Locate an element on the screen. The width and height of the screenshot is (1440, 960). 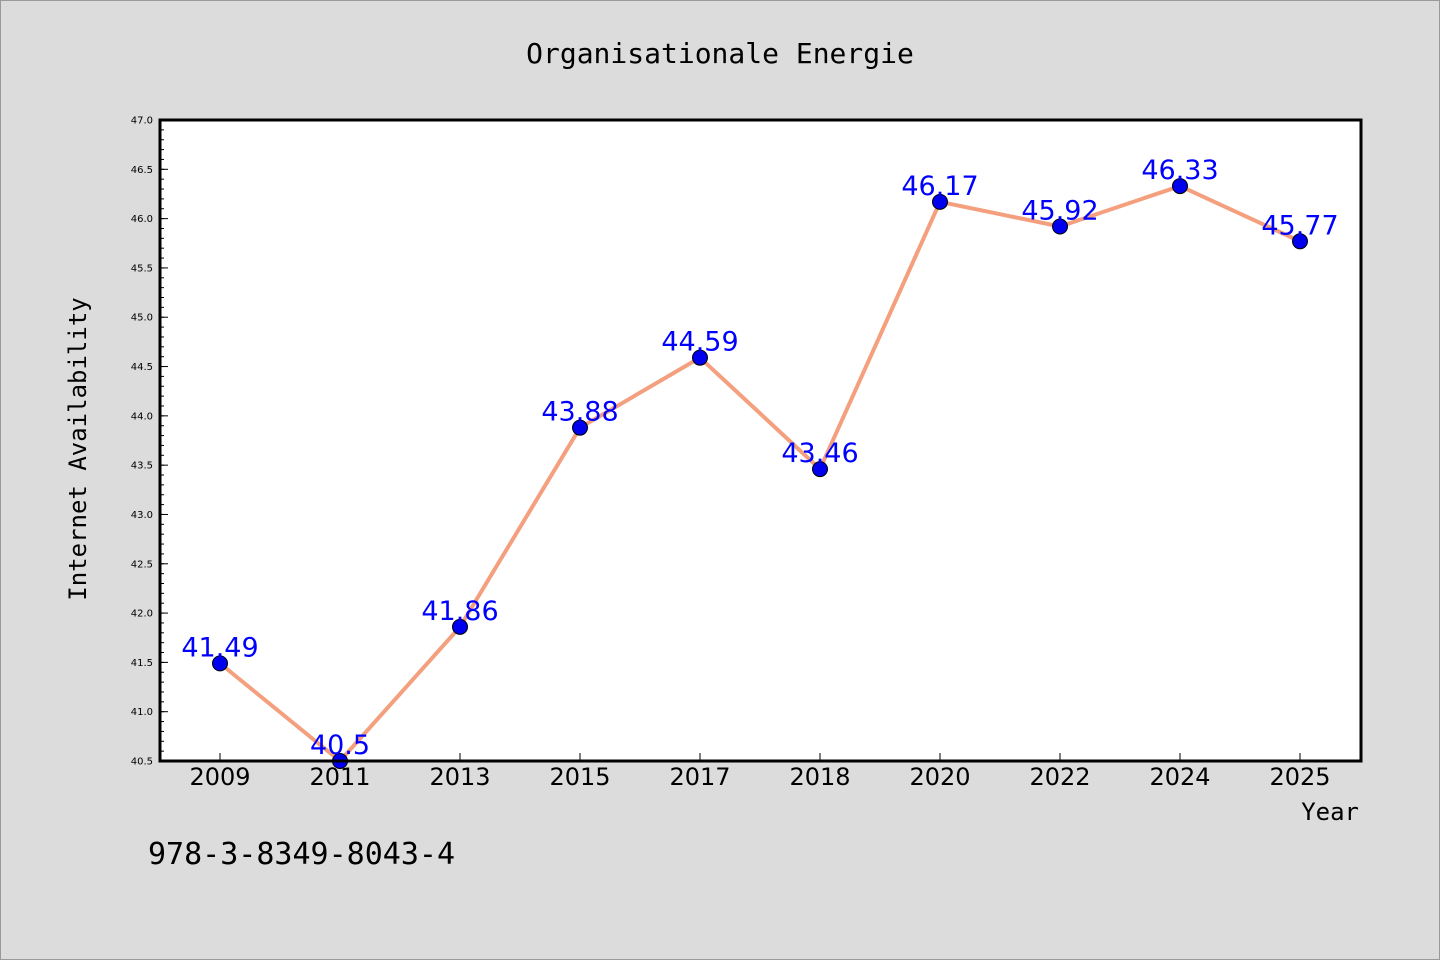
y-tick-label: 41.5 is located at coordinates (142, 663).